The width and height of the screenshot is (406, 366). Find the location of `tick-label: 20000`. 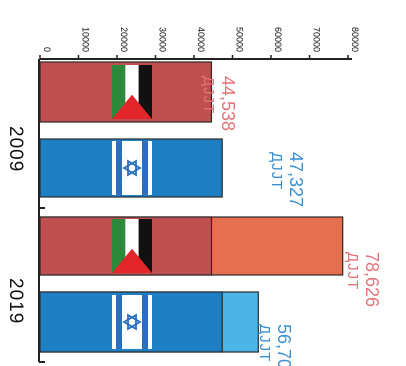

tick-label: 20000 is located at coordinates (124, 39).